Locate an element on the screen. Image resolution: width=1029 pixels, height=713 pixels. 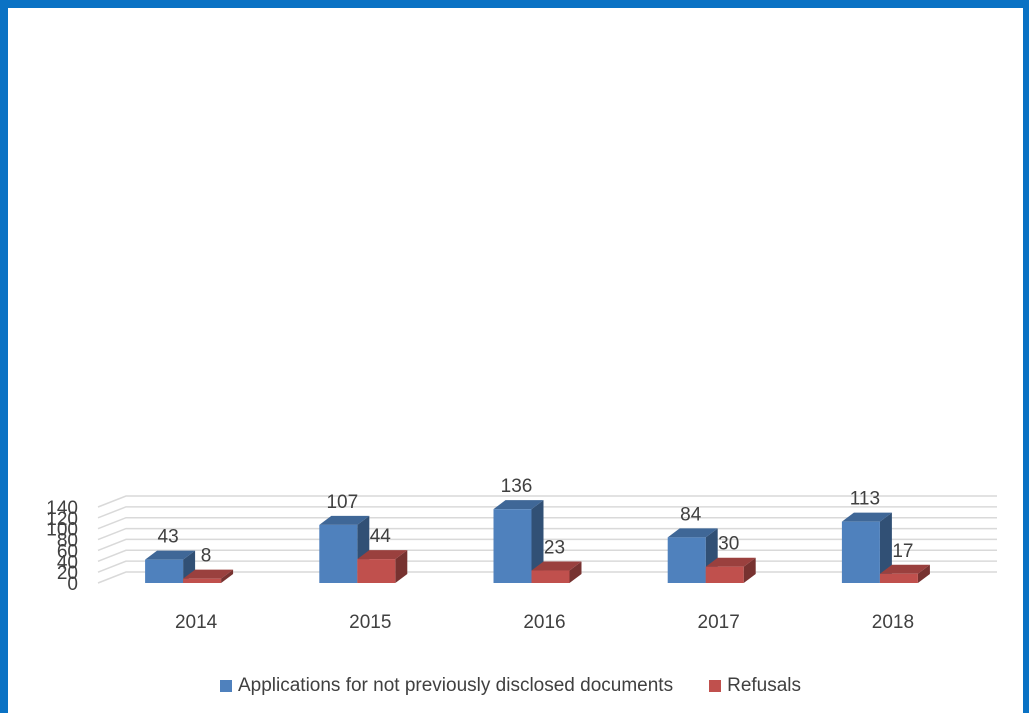
data-label: 136 is located at coordinates (517, 486).